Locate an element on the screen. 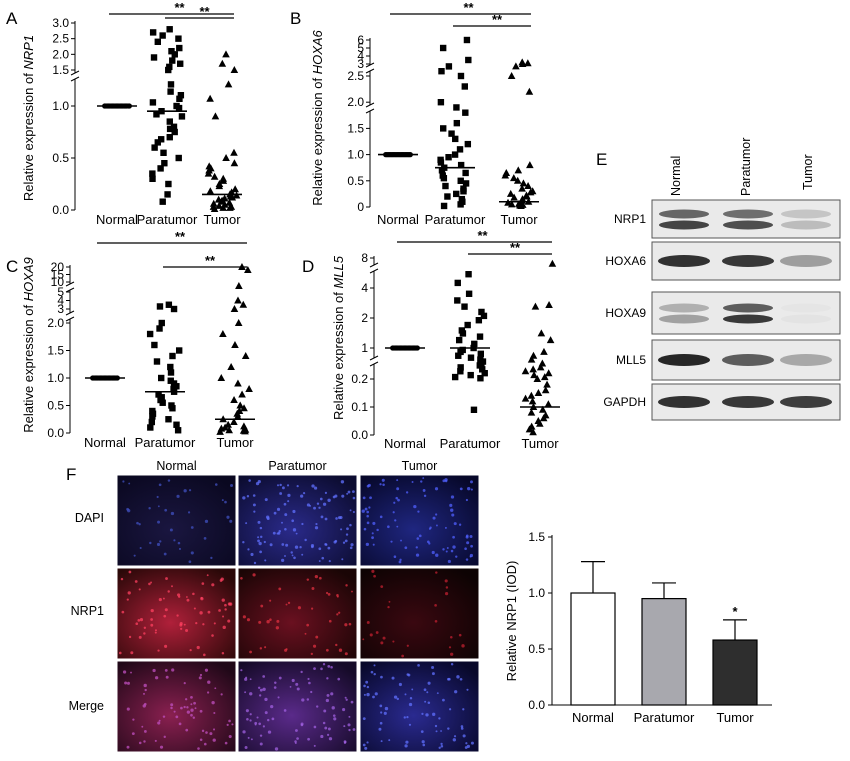 The height and width of the screenshot is (761, 850). y-tick-label: 1 is located at coordinates (364, 348).